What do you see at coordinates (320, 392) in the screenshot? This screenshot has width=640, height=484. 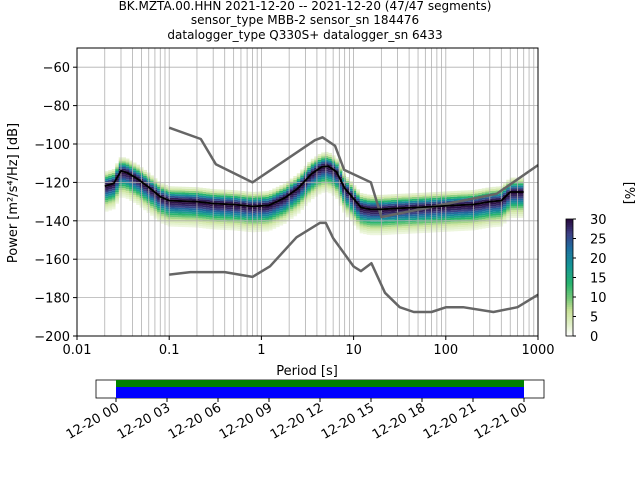 I see `psd-coverage-bar` at bounding box center [320, 392].